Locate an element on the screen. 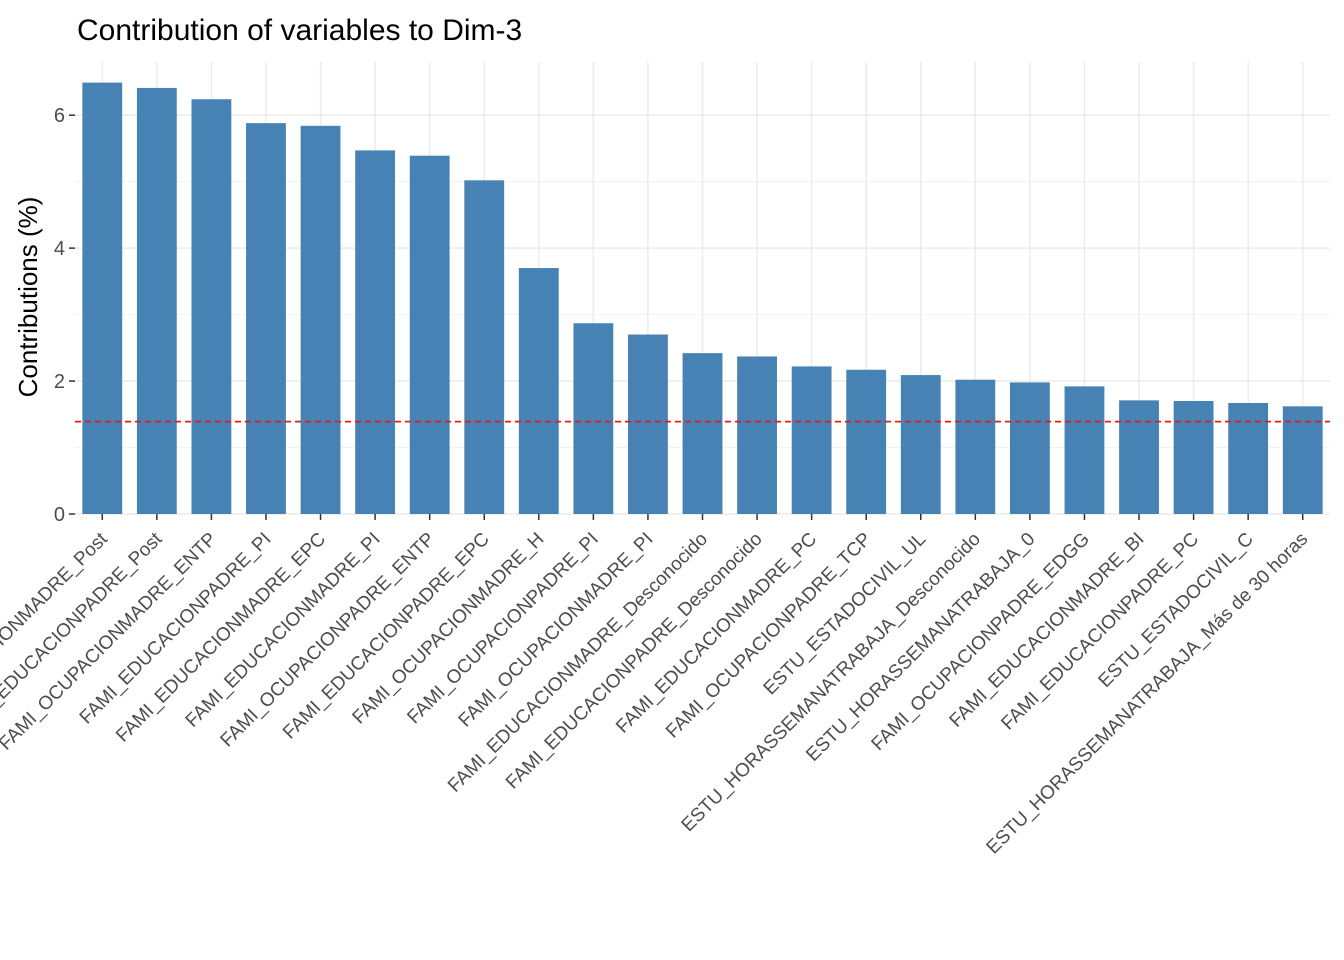 The width and height of the screenshot is (1344, 960). x-tick-label: FAMI_EDUCACIONPADRE_PC is located at coordinates (1100, 632).